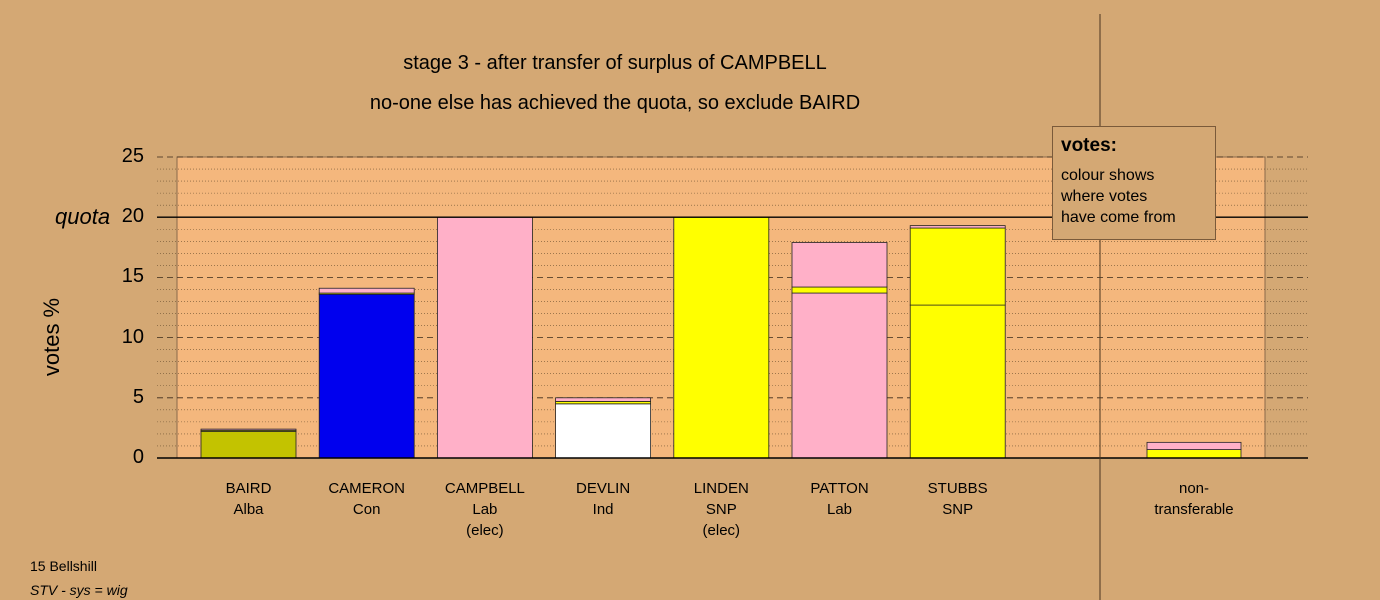  I want to click on x-label-name: PATTON, so click(839, 488).